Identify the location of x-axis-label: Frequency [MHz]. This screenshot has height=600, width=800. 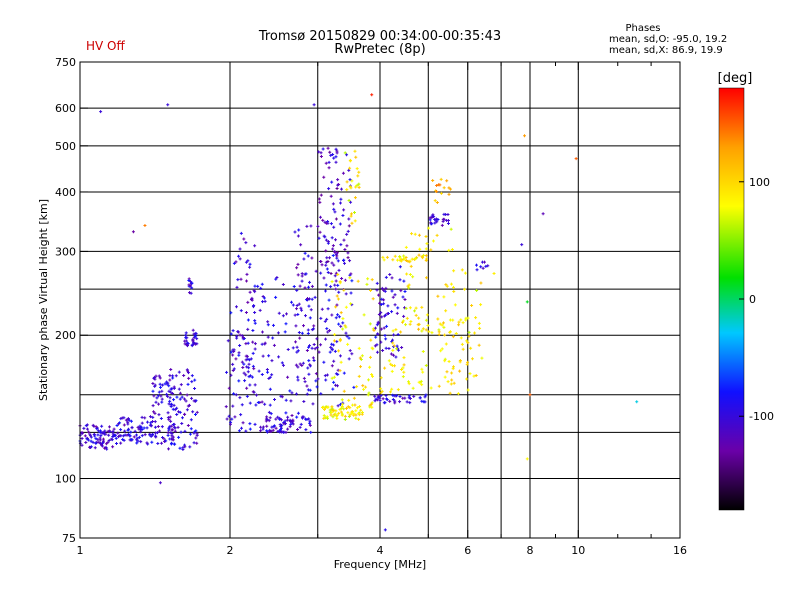
(380, 564).